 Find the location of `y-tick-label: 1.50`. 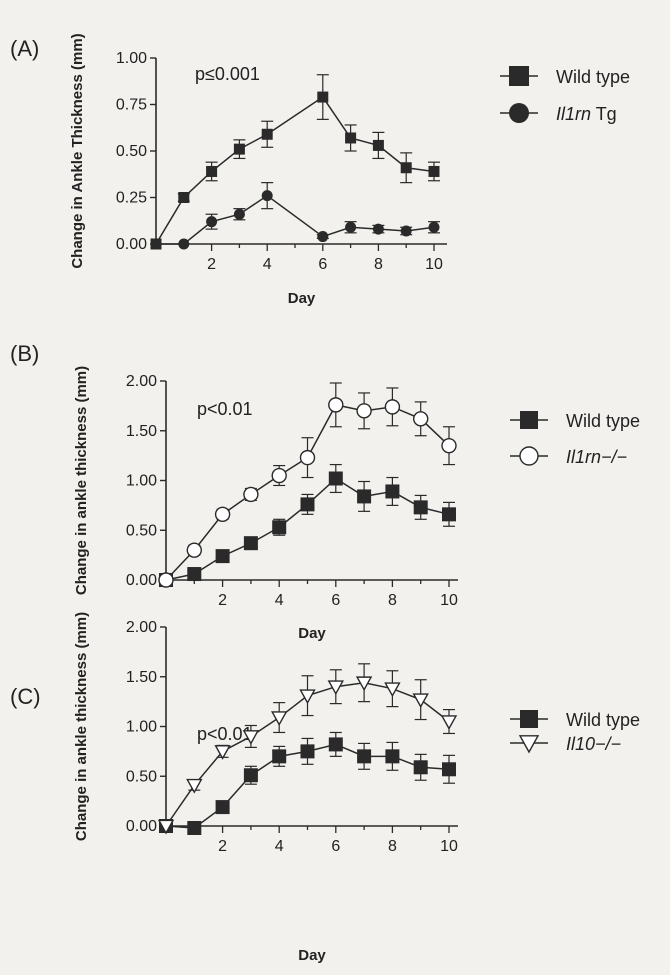

y-tick-label: 1.50 is located at coordinates (141, 431).